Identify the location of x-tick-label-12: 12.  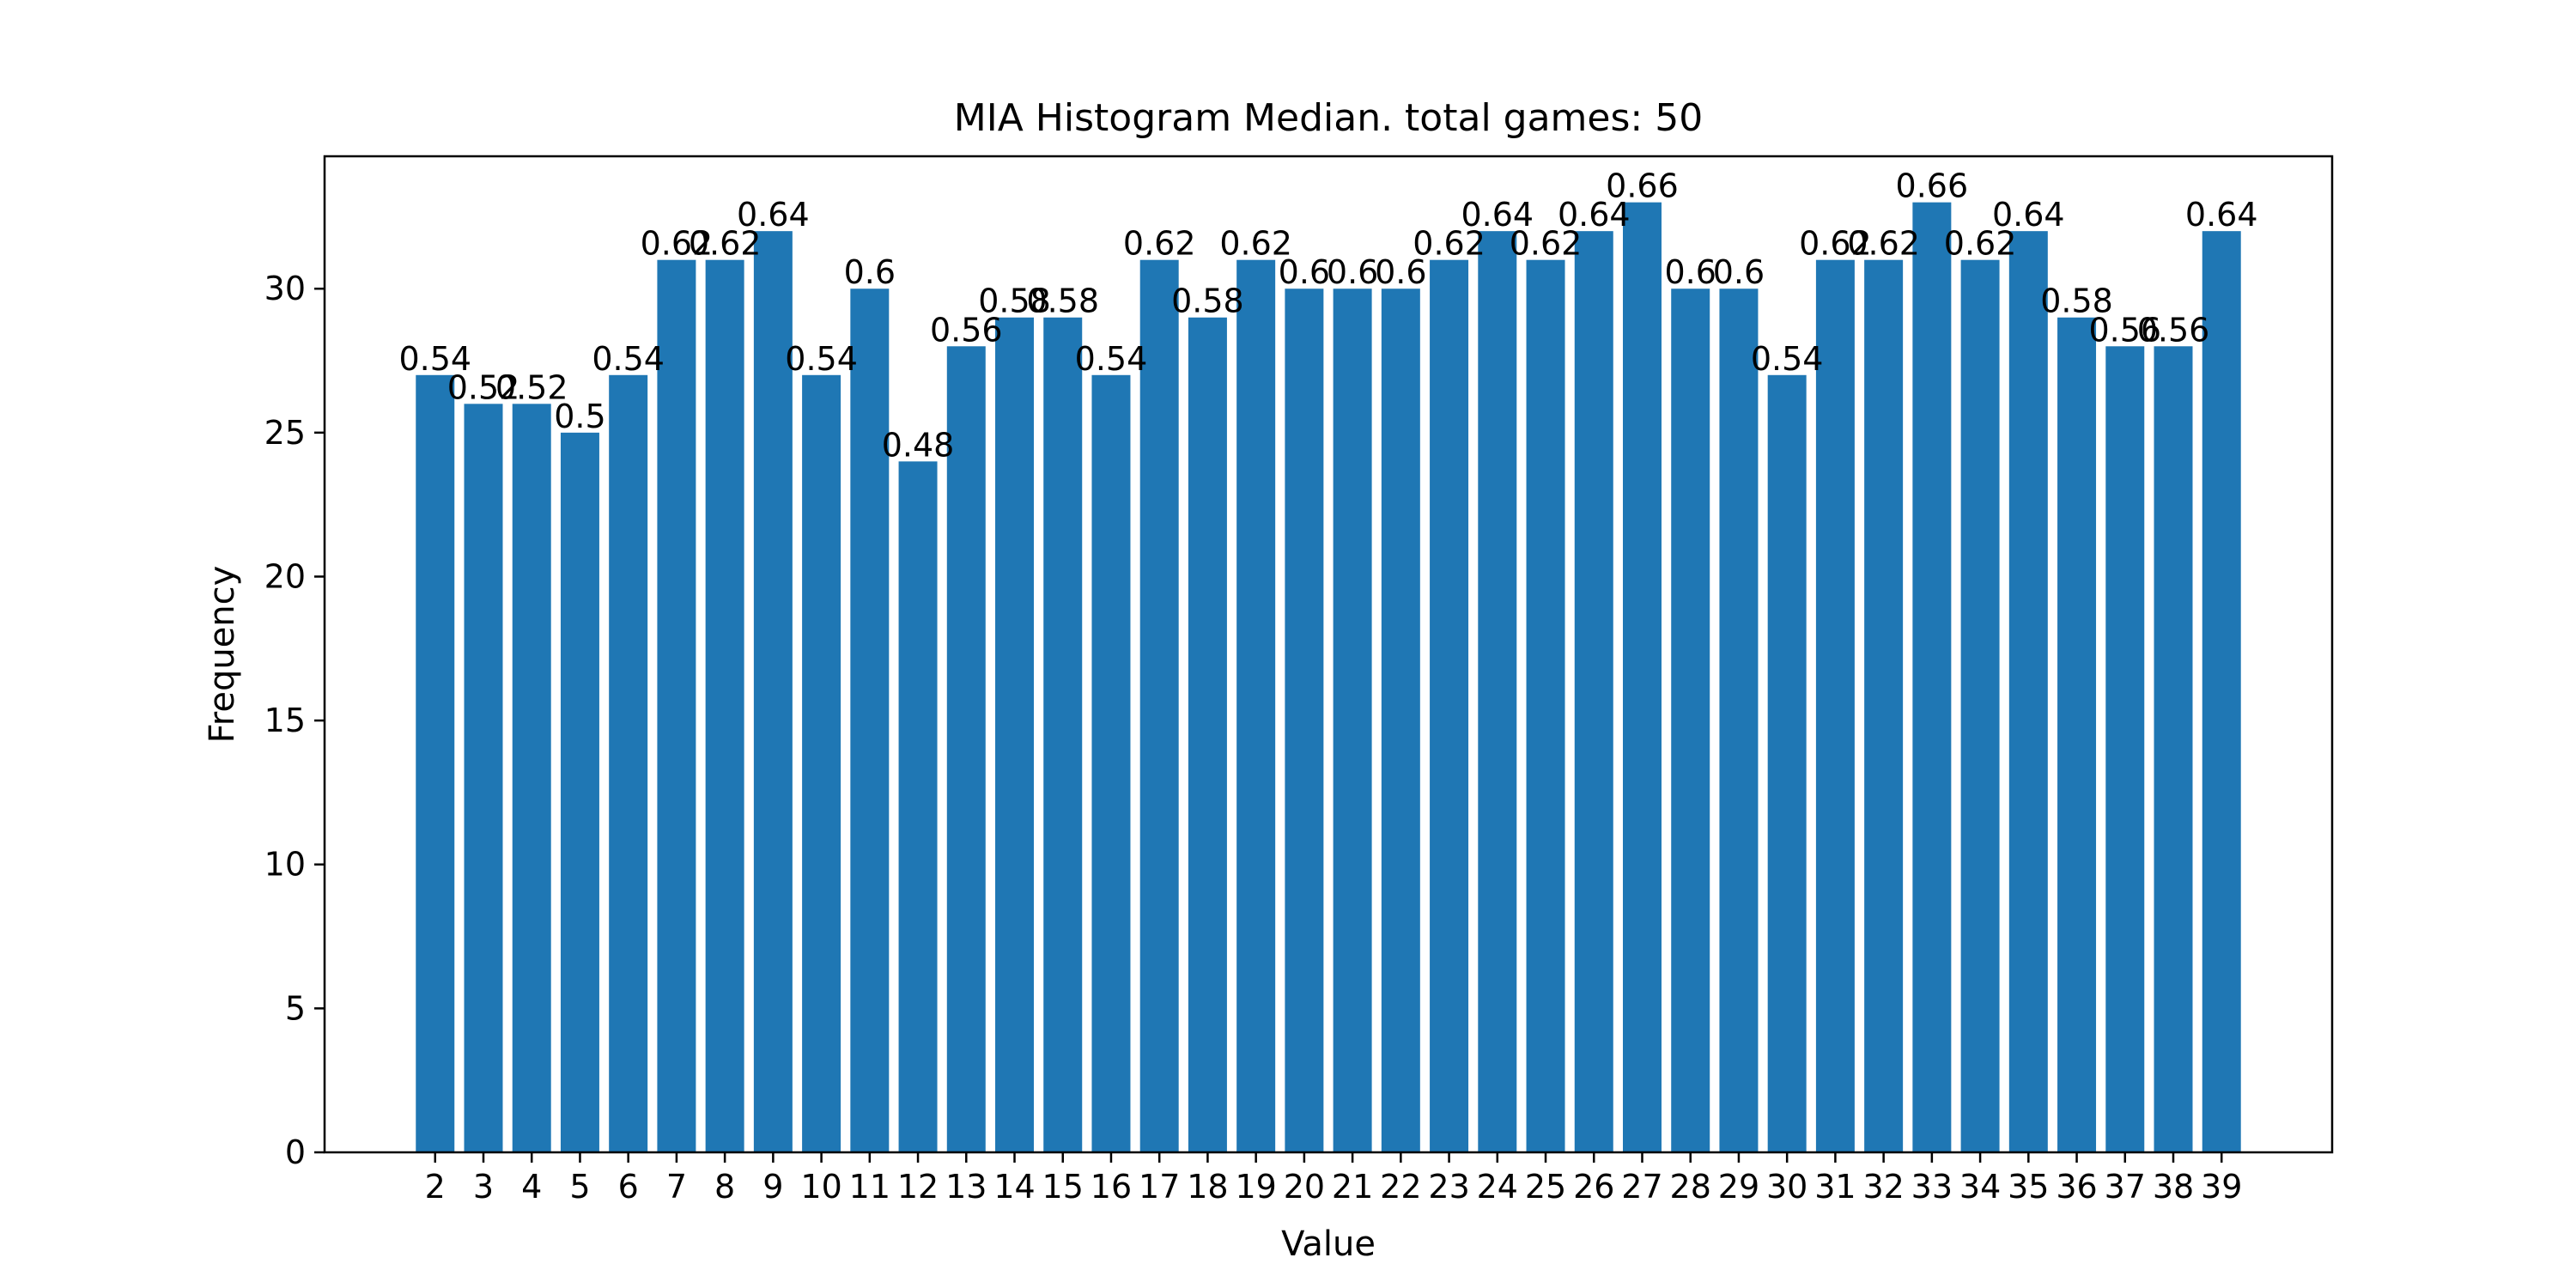
(918, 1187).